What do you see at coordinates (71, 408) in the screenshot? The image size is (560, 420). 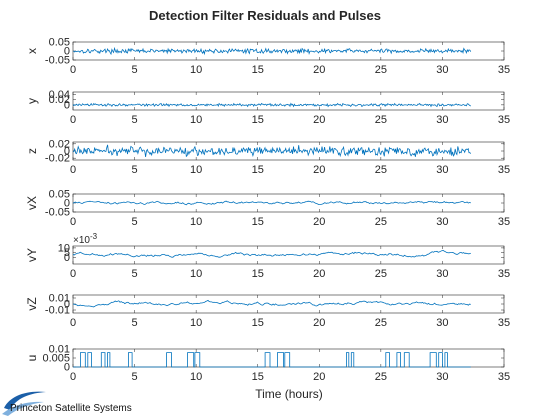 I see `logo-text: Princeton Satellite Systems` at bounding box center [71, 408].